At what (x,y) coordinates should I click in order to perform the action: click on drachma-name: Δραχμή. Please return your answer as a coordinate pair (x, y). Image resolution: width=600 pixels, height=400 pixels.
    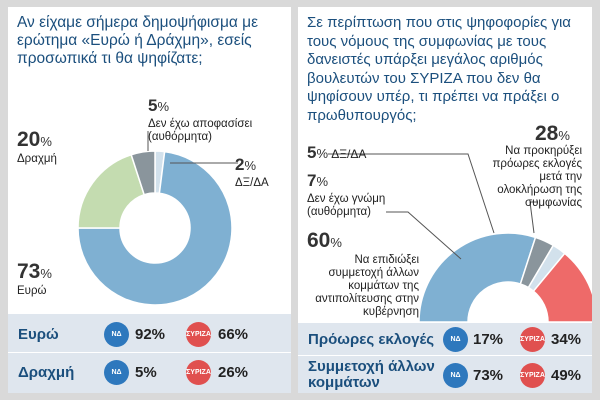
    Looking at the image, I should click on (37, 159).